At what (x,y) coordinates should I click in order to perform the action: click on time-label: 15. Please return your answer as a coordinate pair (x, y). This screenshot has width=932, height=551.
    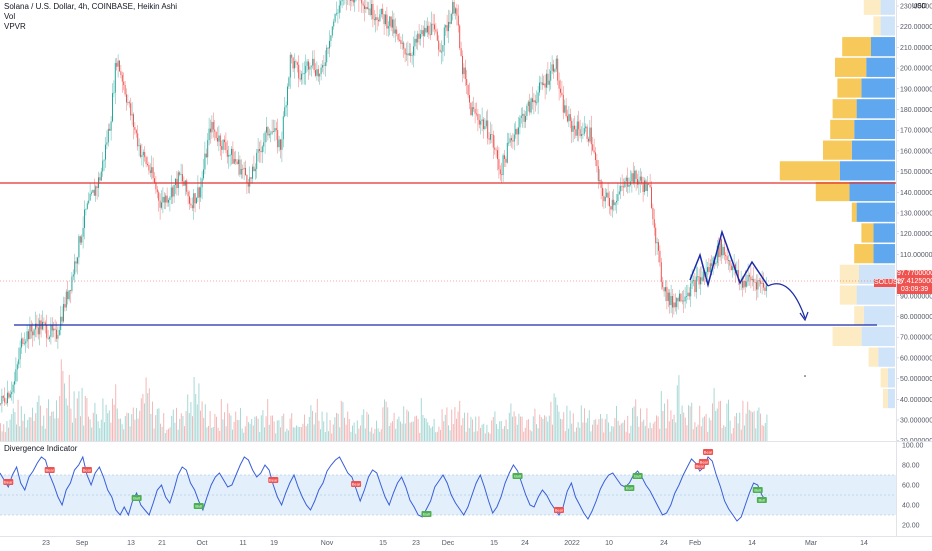
    Looking at the image, I should click on (383, 543).